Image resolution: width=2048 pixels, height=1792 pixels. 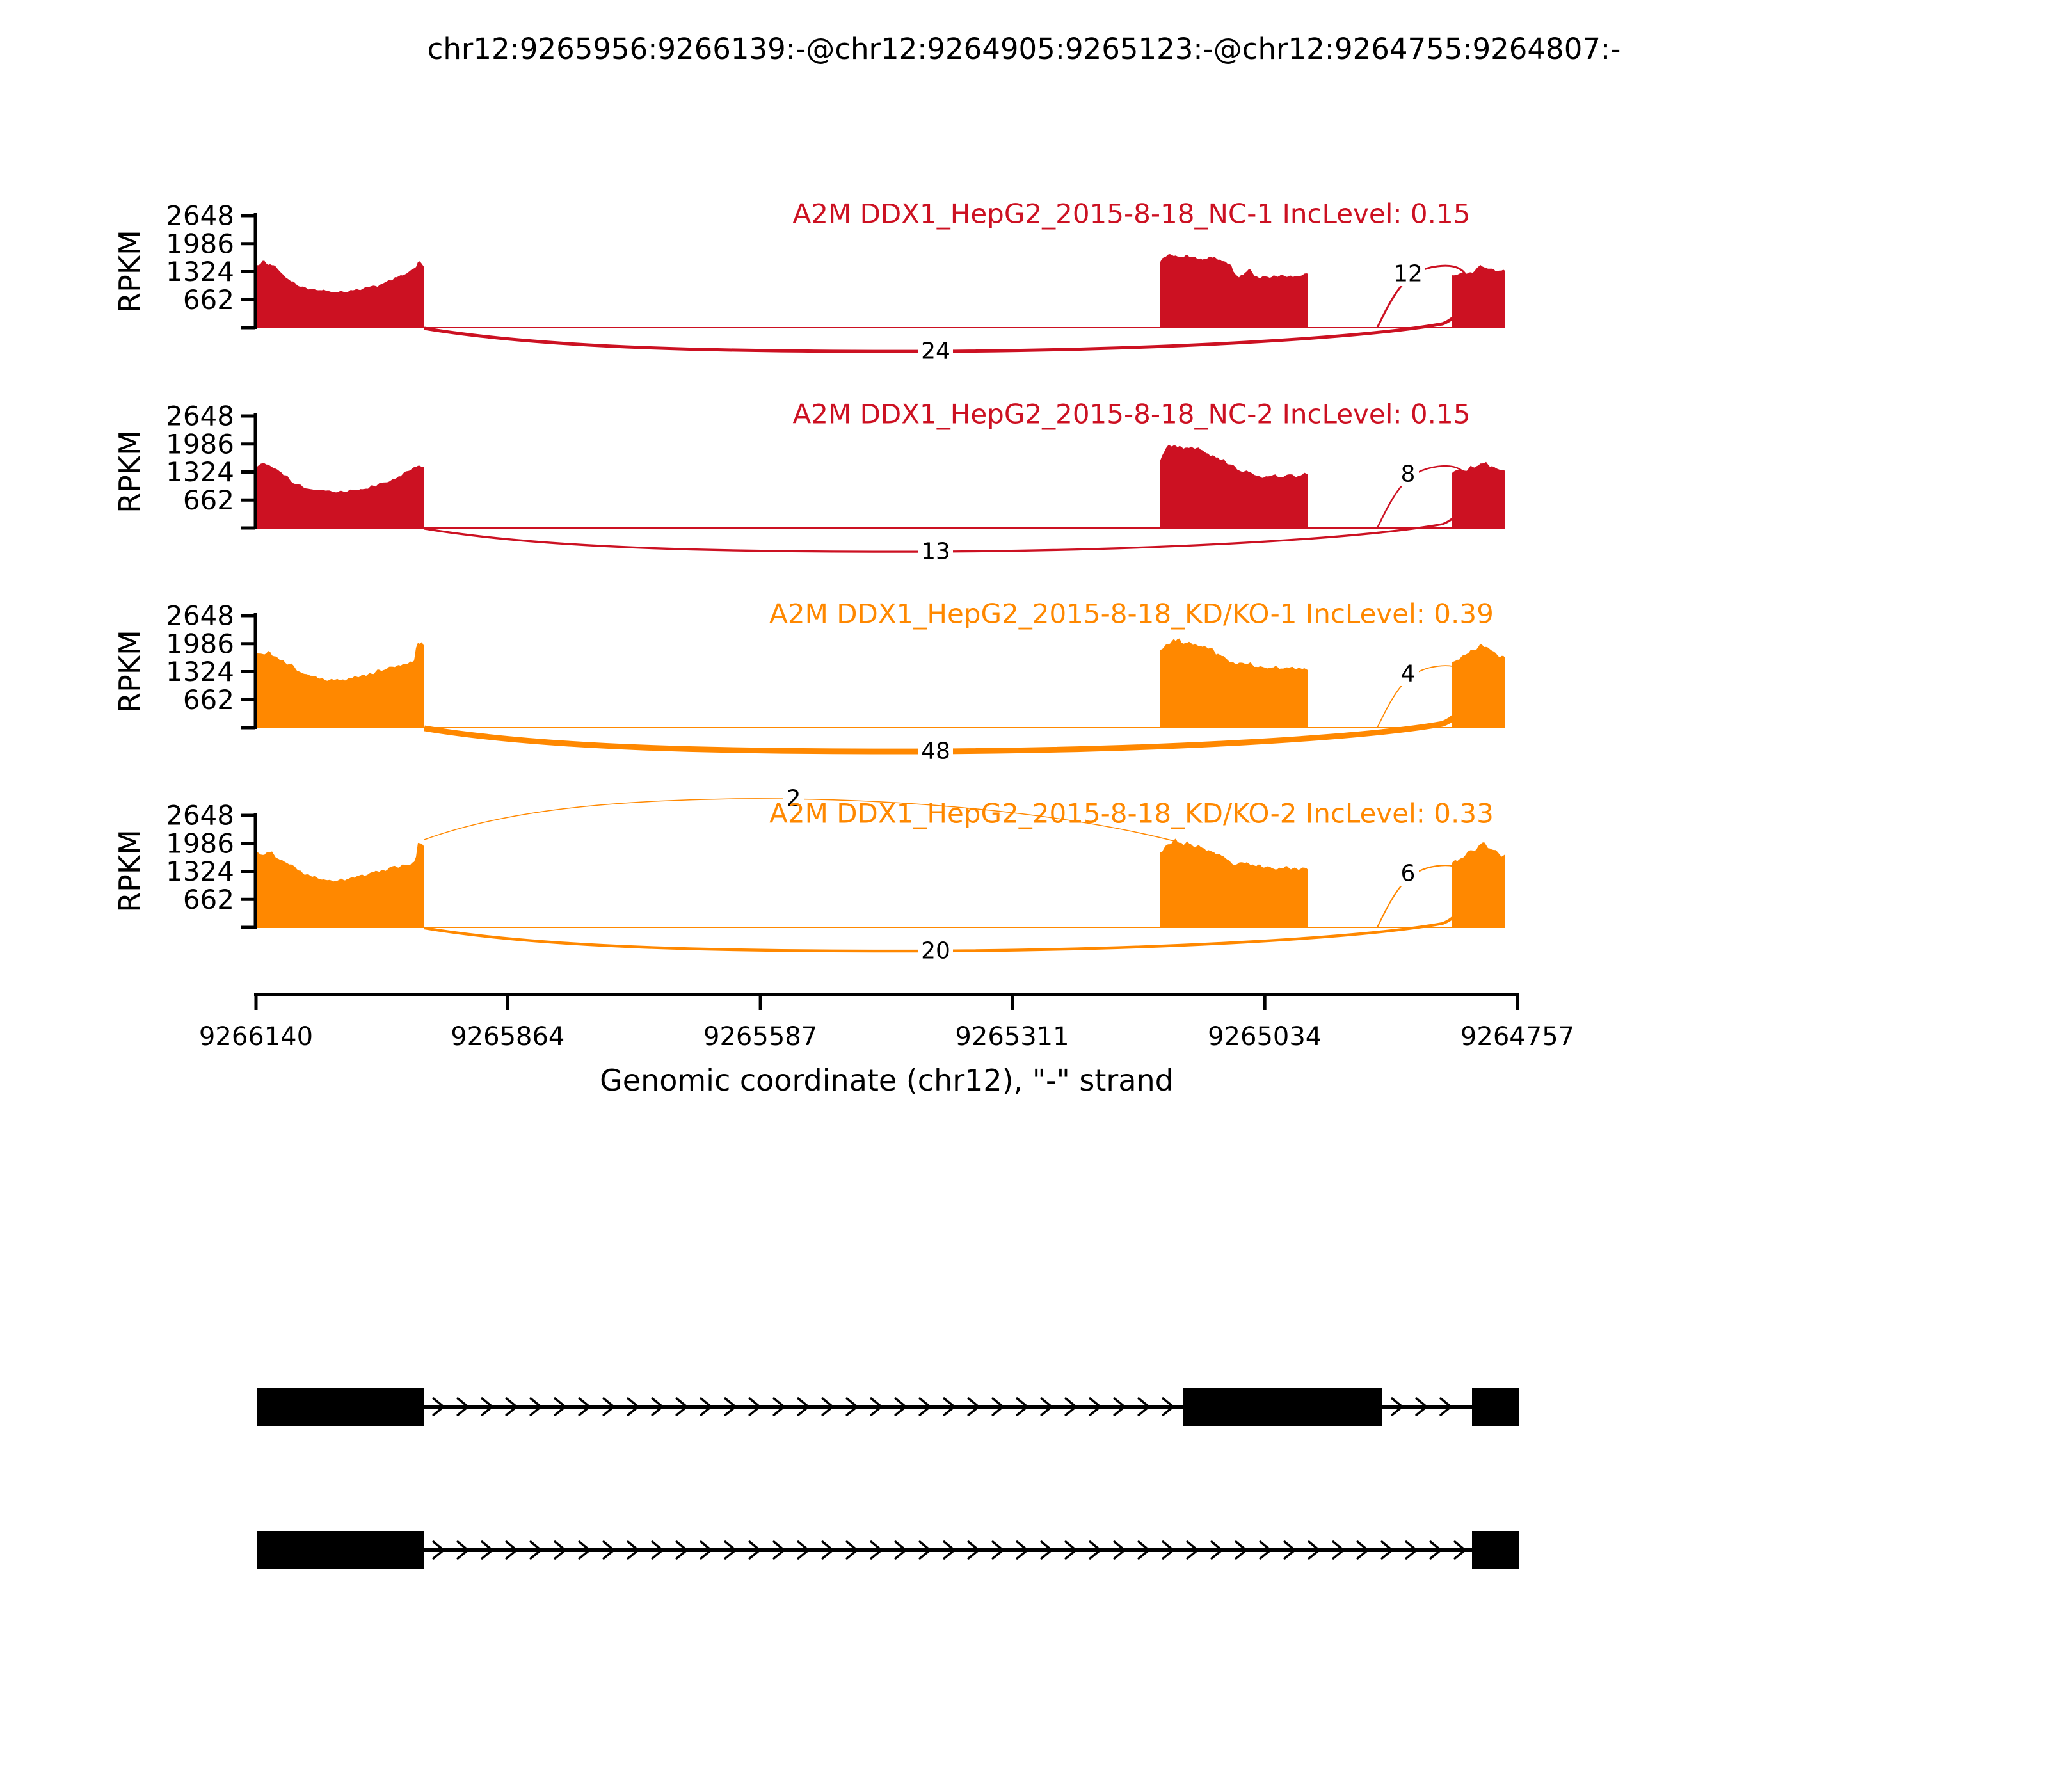 What do you see at coordinates (888, 1550) in the screenshot?
I see `transcript-row` at bounding box center [888, 1550].